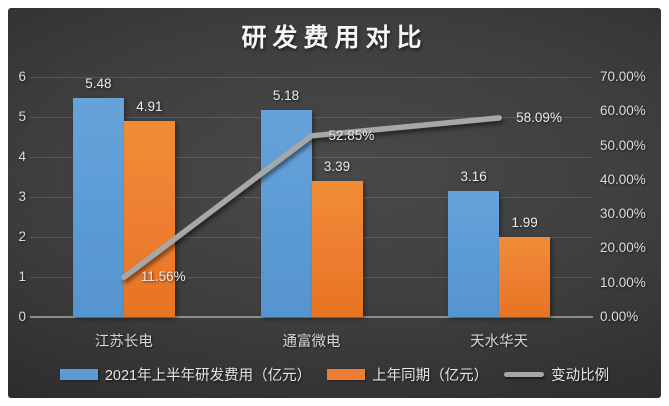 Image resolution: width=669 pixels, height=406 pixels. What do you see at coordinates (580, 376) in the screenshot?
I see `legend-label: 变动比例` at bounding box center [580, 376].